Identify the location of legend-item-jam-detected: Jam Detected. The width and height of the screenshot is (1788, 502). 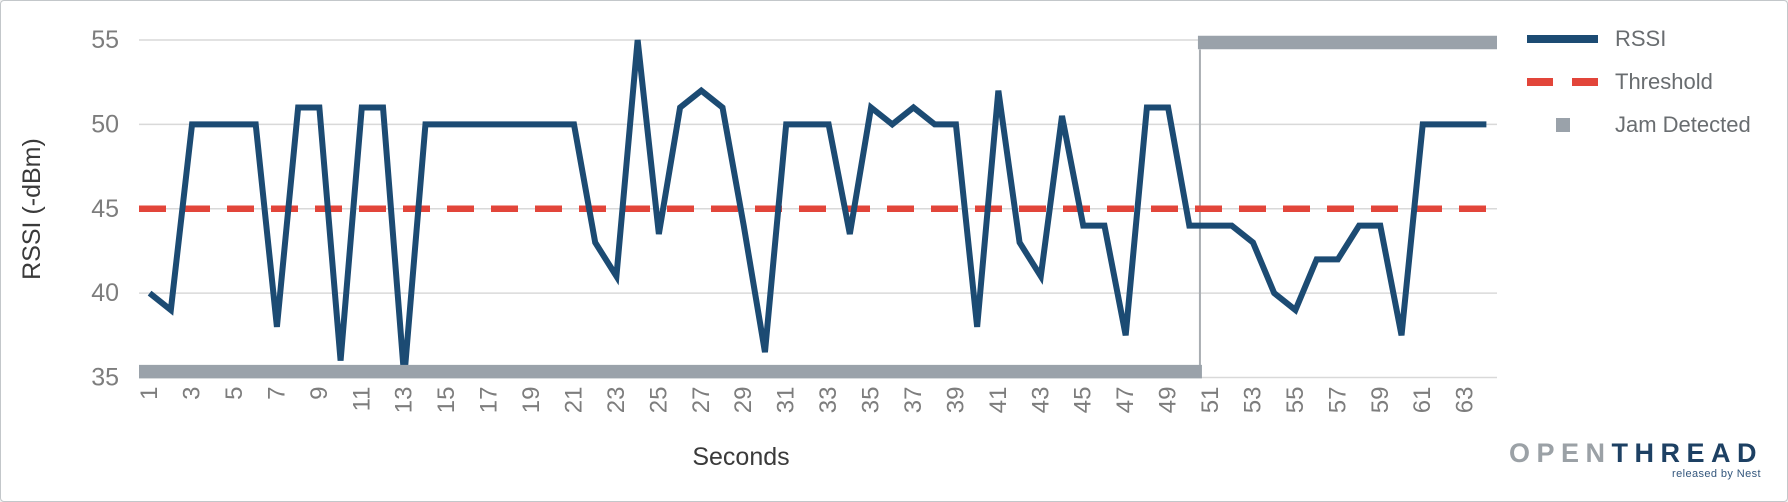
(1639, 124).